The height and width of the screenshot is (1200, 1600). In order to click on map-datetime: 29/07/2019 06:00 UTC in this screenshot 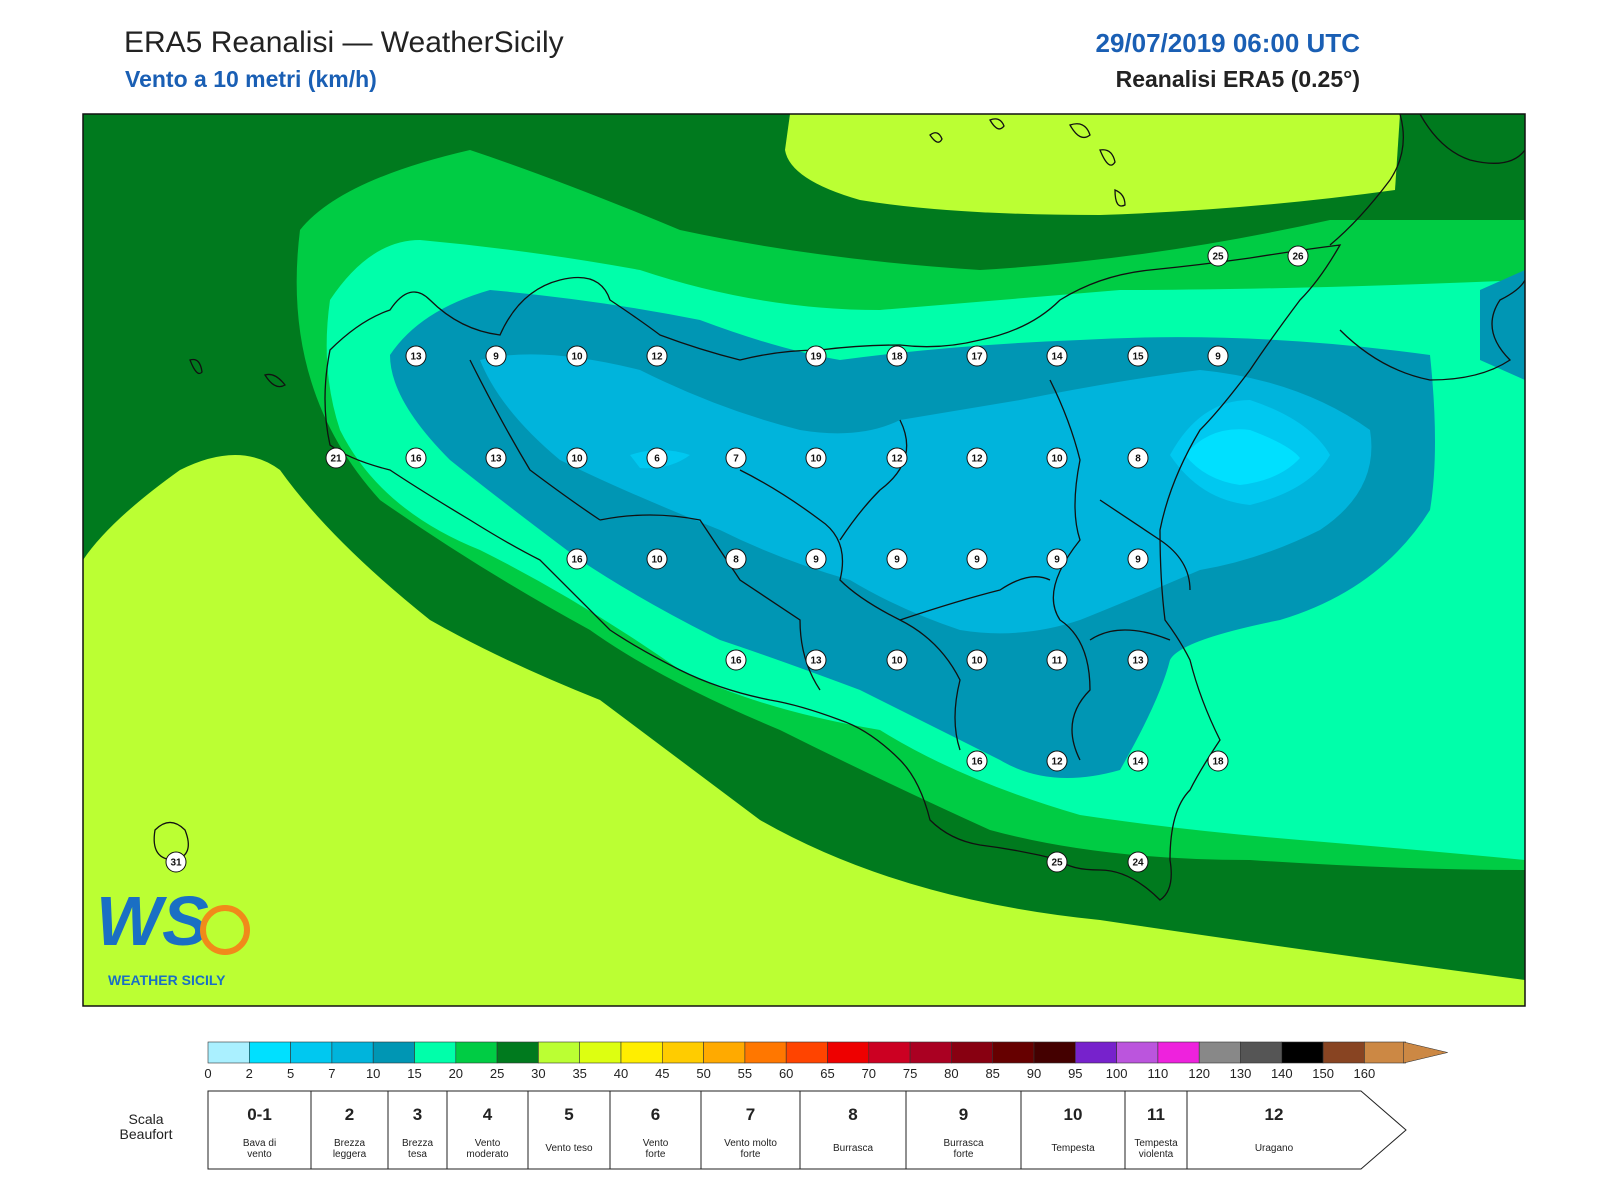, I will do `click(1227, 43)`.